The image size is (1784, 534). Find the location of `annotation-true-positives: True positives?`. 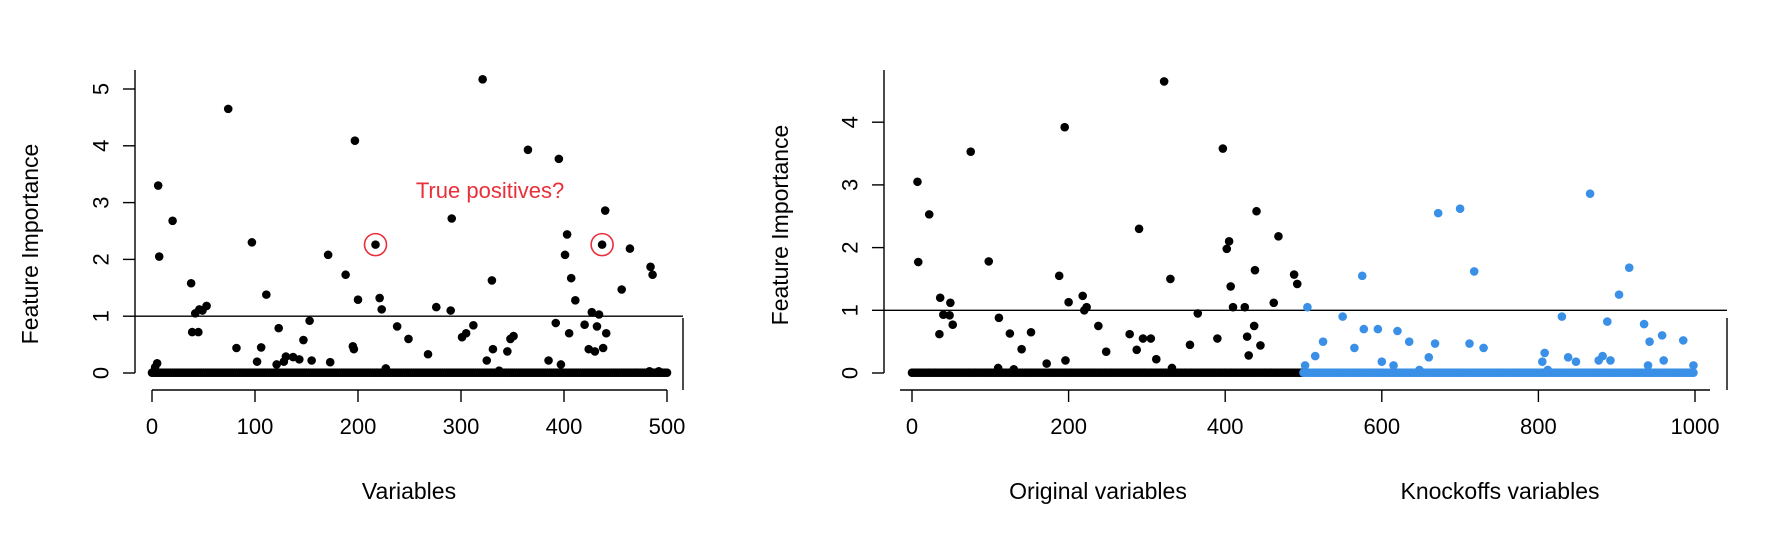

annotation-true-positives: True positives? is located at coordinates (490, 190).